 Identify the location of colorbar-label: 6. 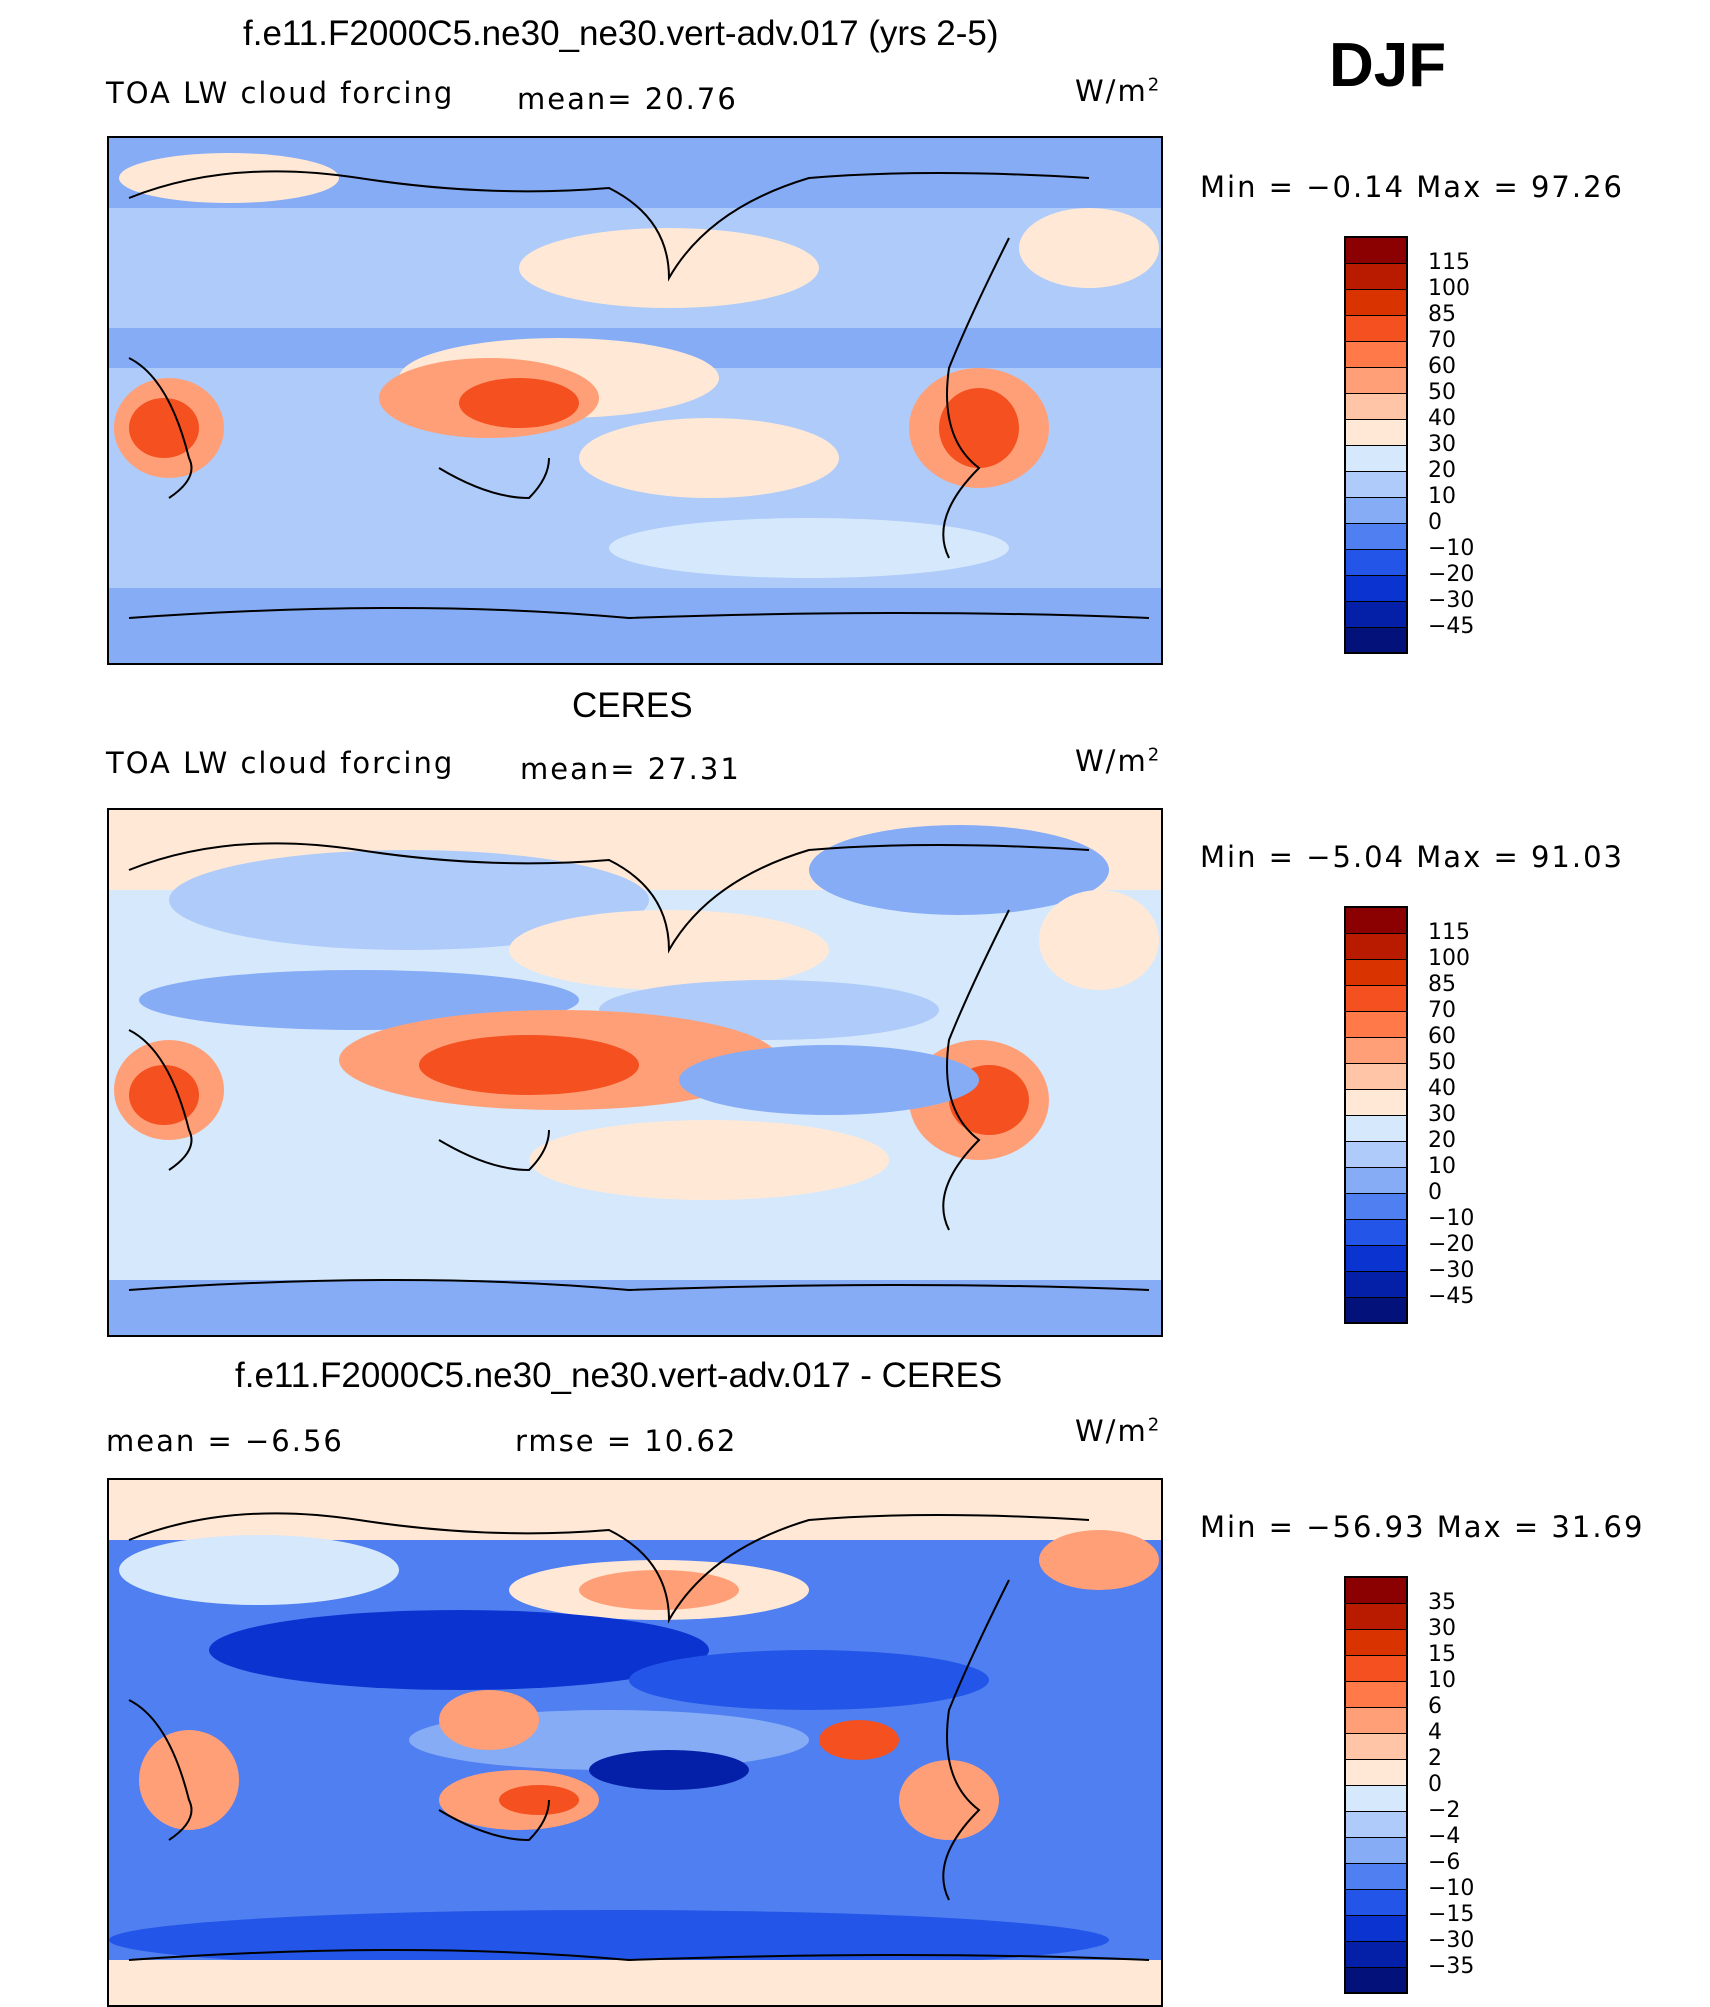
(1435, 1706).